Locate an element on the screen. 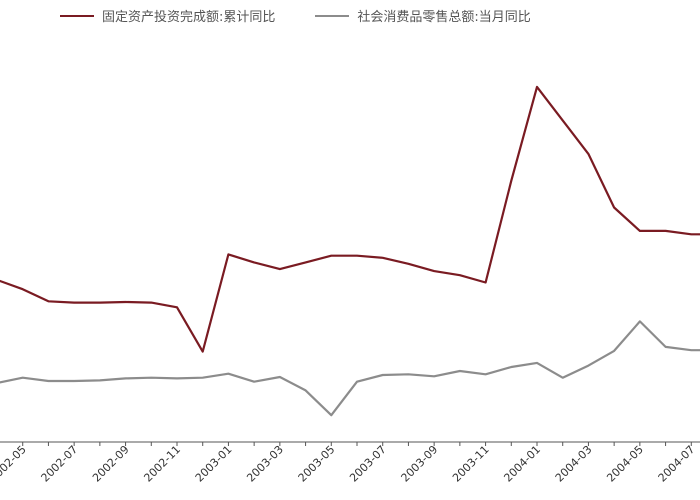 The width and height of the screenshot is (700, 500). x-tick-label: 2002-09 is located at coordinates (111, 464).